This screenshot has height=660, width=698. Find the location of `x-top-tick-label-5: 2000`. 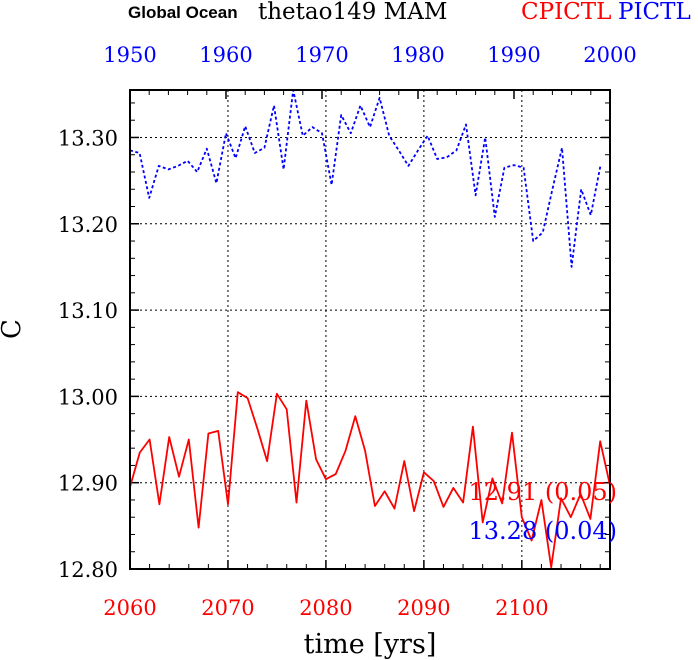

x-top-tick-label-5: 2000 is located at coordinates (609, 55).